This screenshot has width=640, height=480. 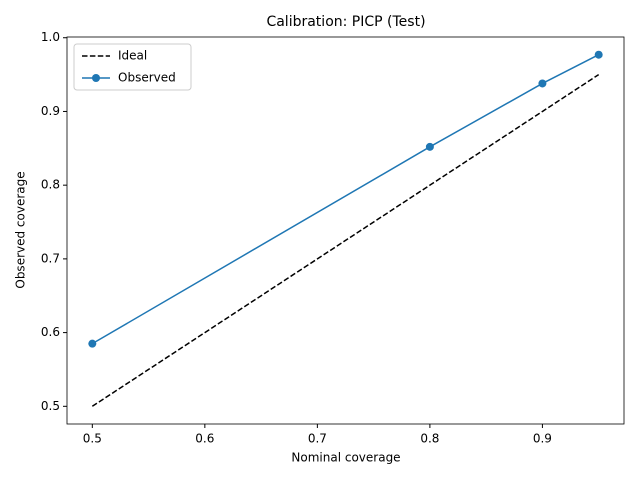 I want to click on x-tick-label: 0.8, so click(x=429, y=439).